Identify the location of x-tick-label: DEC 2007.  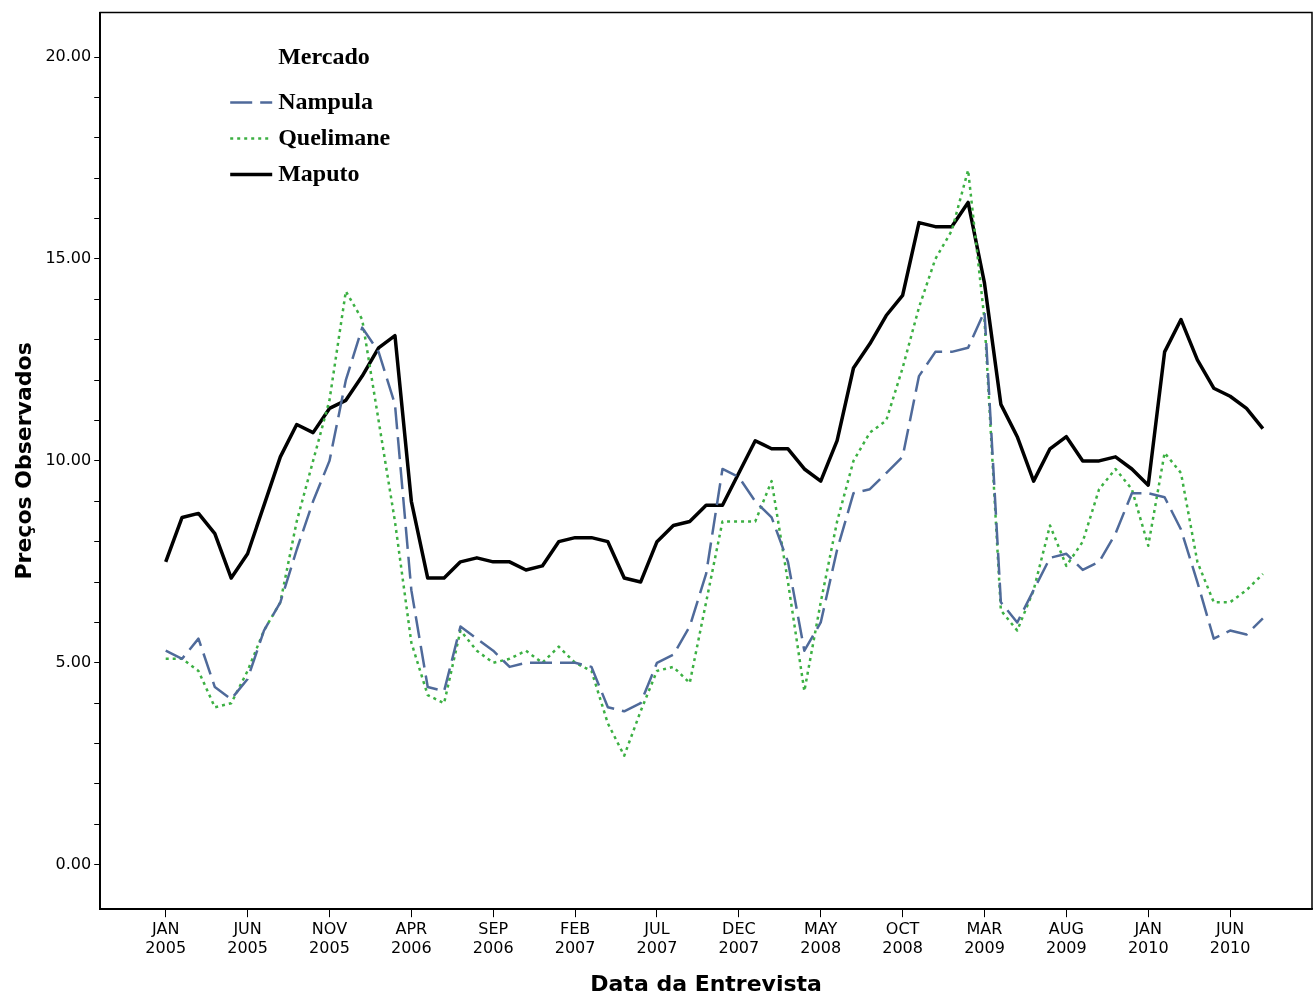
(739, 938).